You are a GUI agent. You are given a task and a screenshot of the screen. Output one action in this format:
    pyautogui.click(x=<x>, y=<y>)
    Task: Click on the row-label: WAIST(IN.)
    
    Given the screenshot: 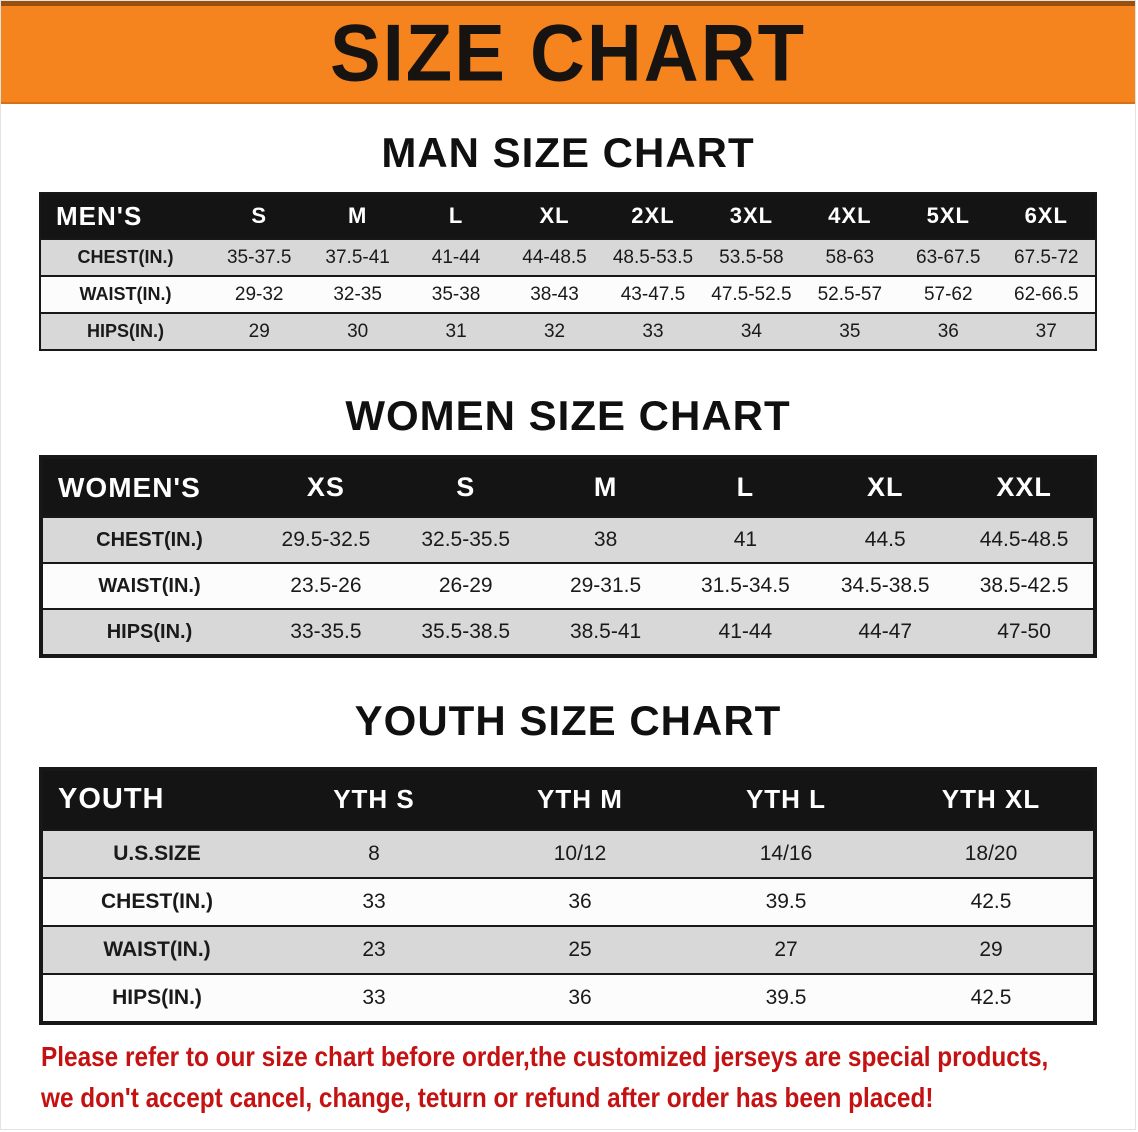 What is the action you would take?
    pyautogui.click(x=148, y=586)
    